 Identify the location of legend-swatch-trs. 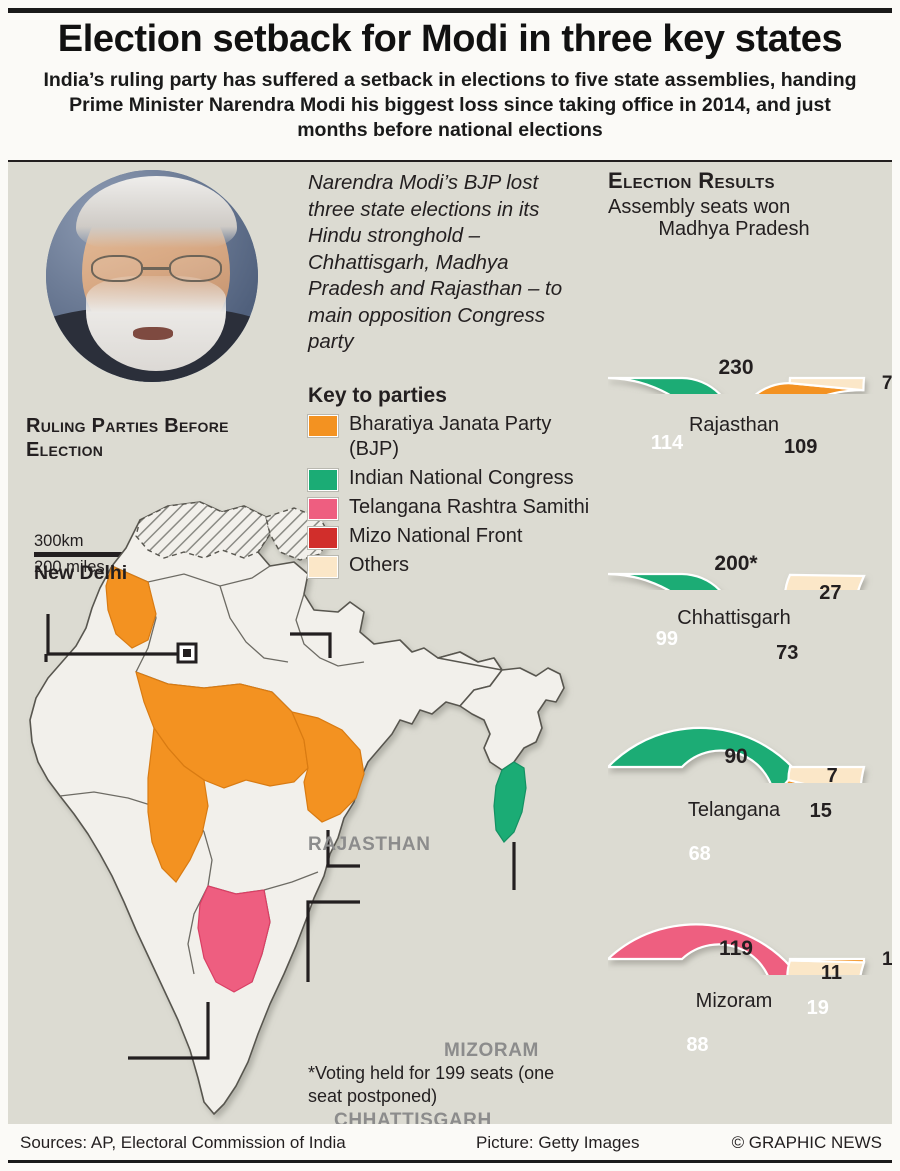
(323, 509).